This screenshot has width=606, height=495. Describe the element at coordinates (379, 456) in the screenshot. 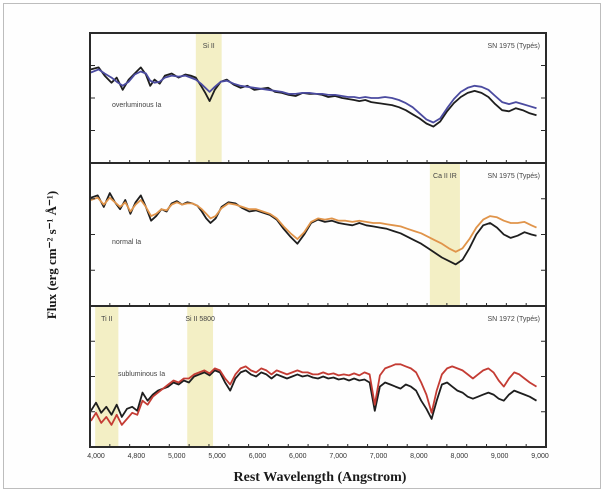

I see `x-tick-label-7: 7,000` at that location.